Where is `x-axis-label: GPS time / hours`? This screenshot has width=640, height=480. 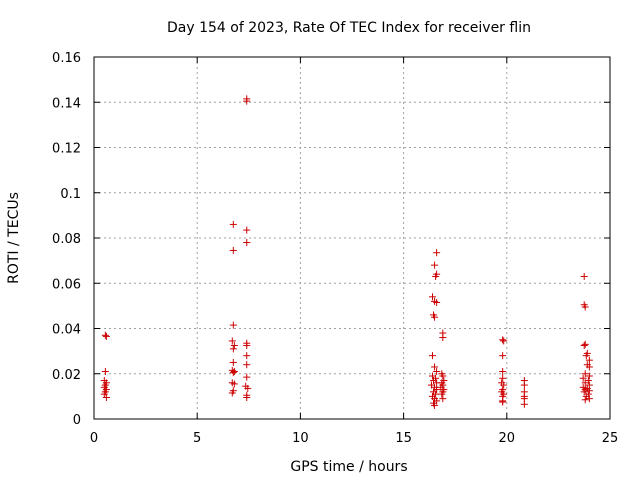
x-axis-label: GPS time / hours is located at coordinates (348, 467).